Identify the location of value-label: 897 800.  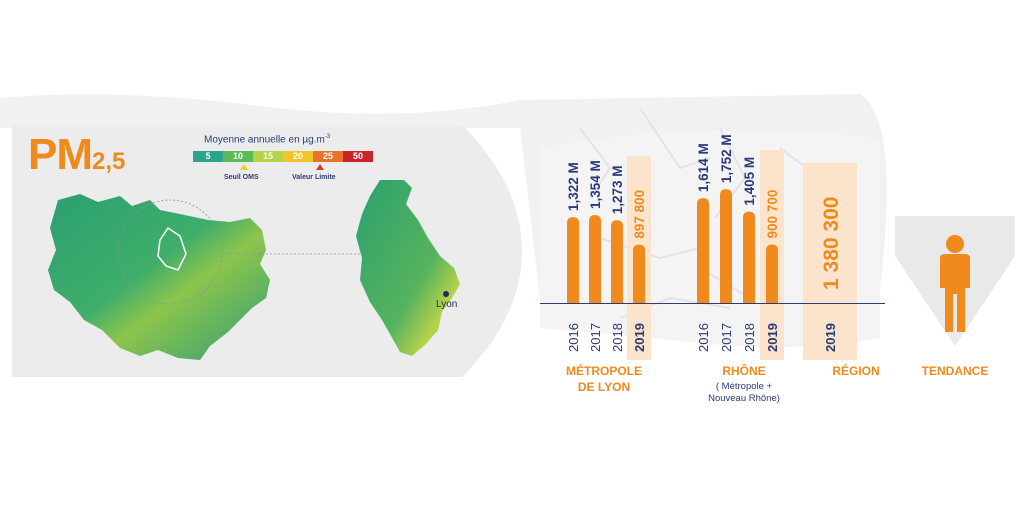
(639, 214).